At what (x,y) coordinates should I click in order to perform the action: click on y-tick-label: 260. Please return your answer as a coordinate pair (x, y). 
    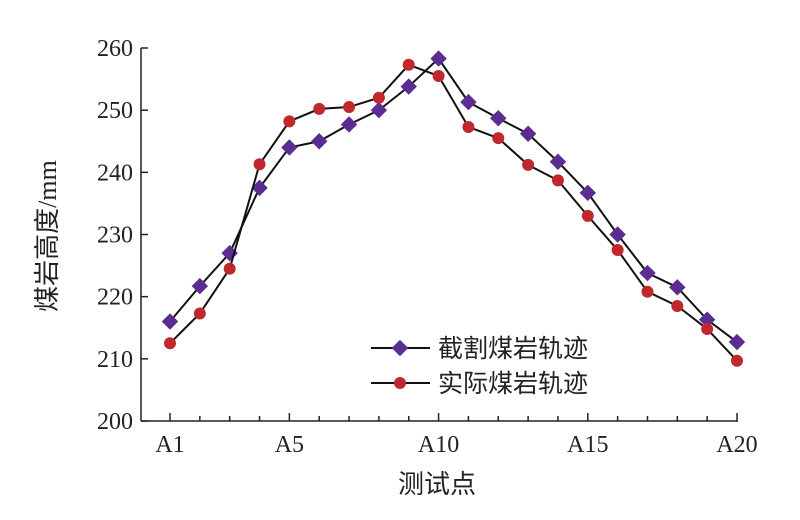
    Looking at the image, I should click on (115, 49).